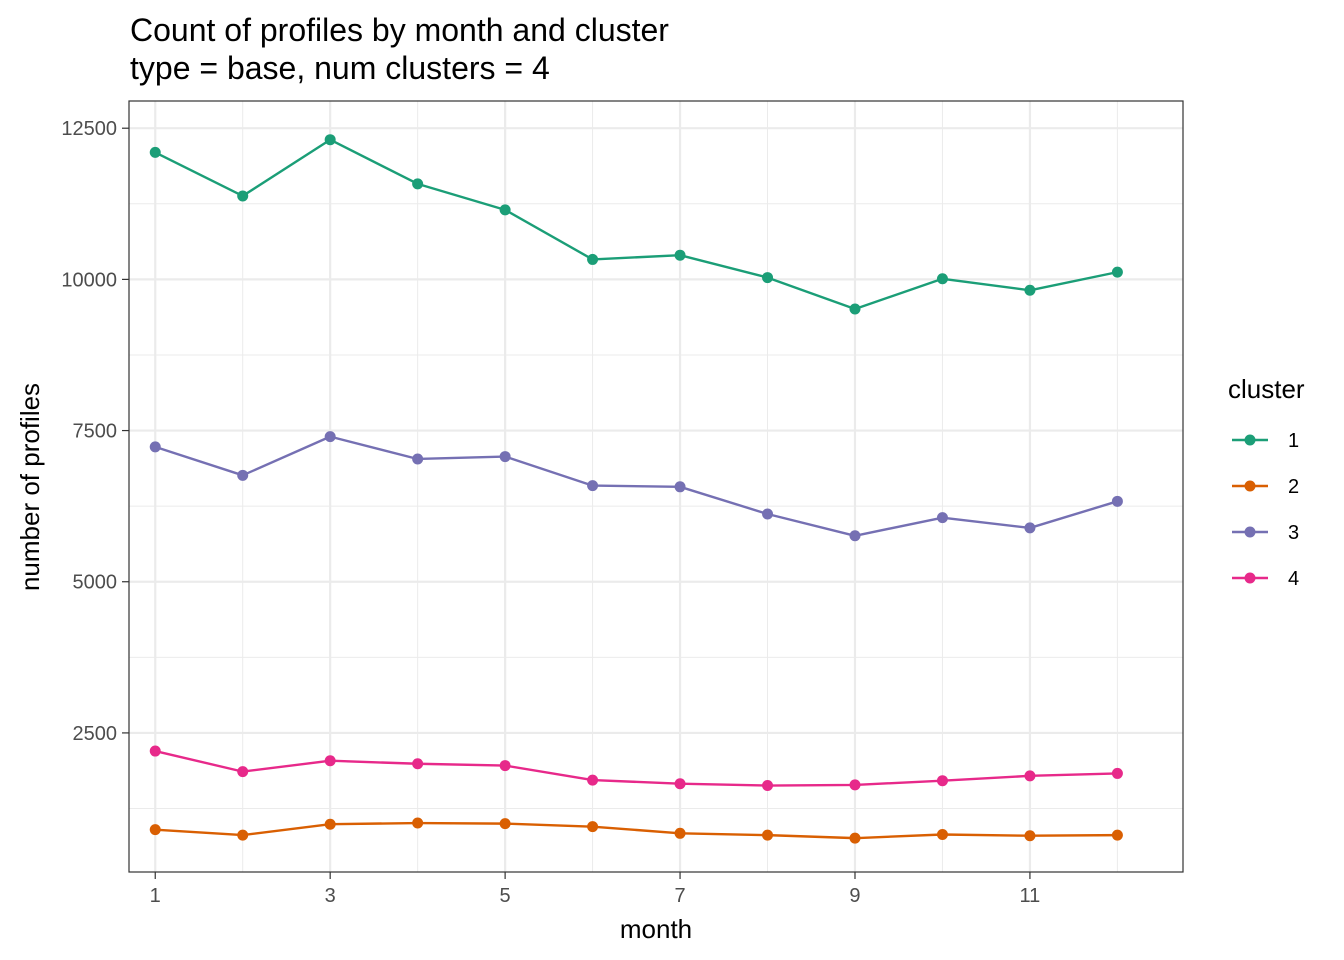 The image size is (1344, 960). I want to click on y-axis: 2500 5000 7500 10000 12500, so click(95, 431).